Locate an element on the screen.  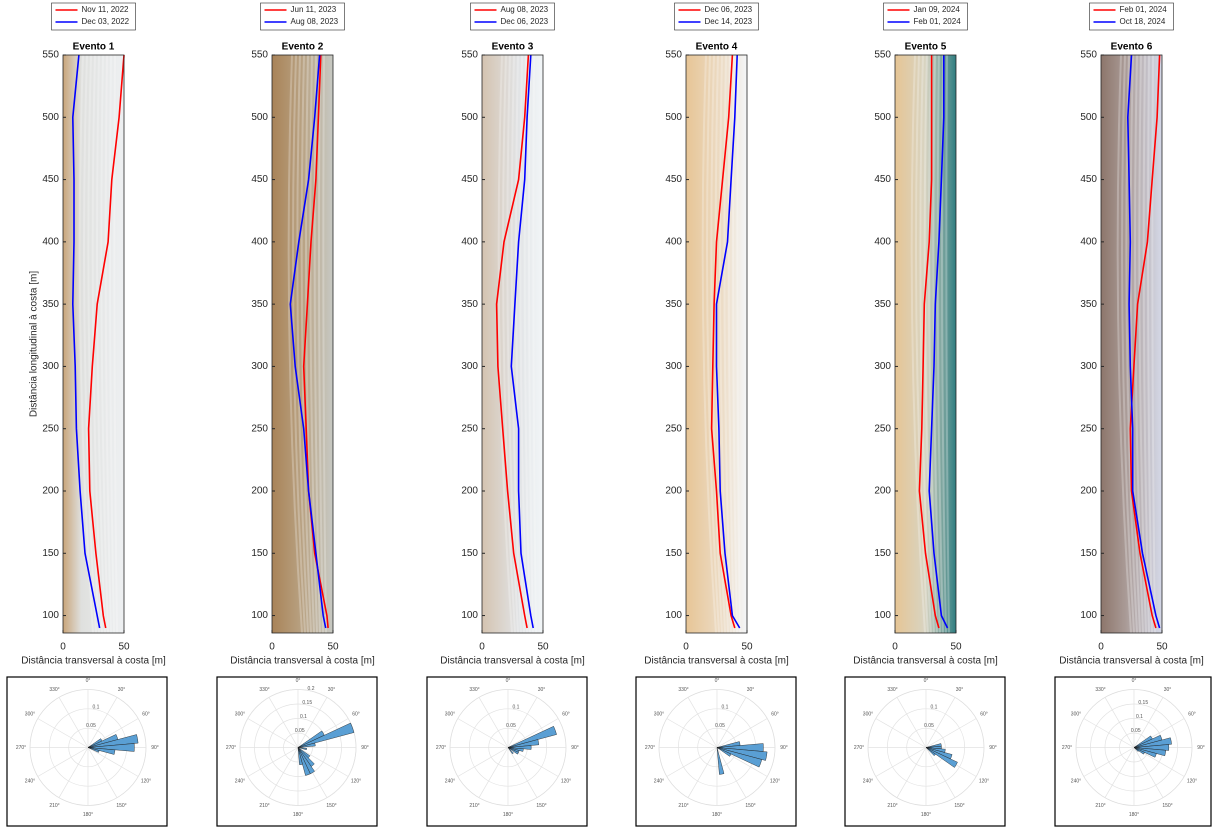
y-tick-label: 350 is located at coordinates (673, 304).